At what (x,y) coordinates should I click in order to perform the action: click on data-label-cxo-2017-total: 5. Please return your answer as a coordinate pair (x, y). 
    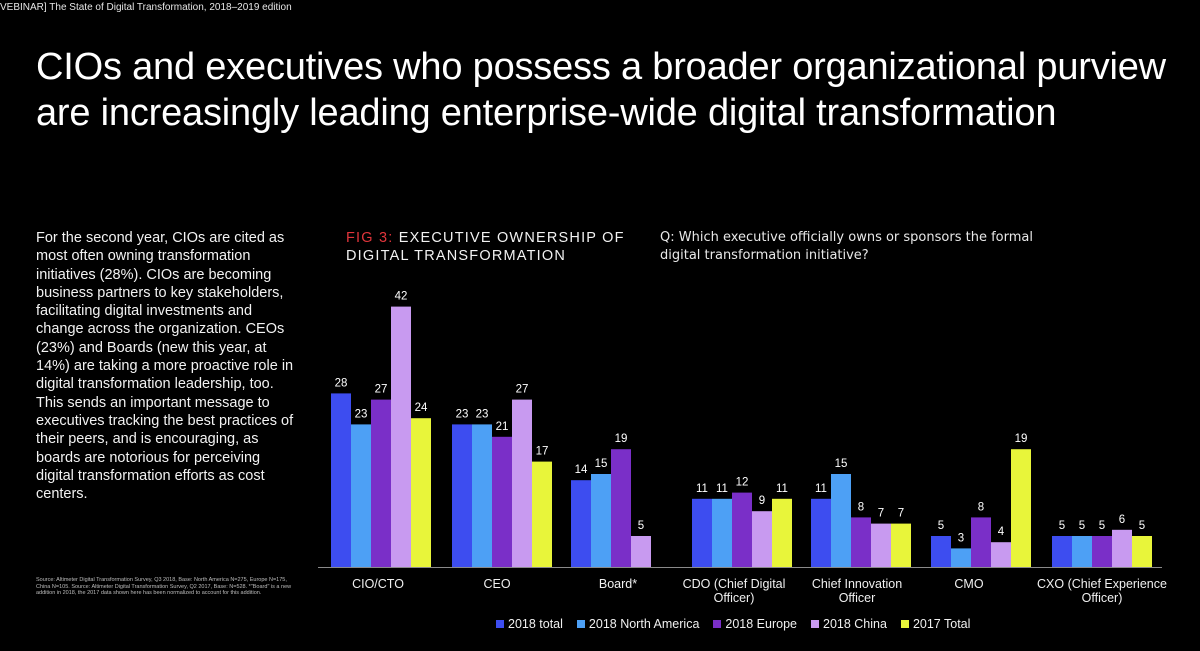
    Looking at the image, I should click on (1142, 526).